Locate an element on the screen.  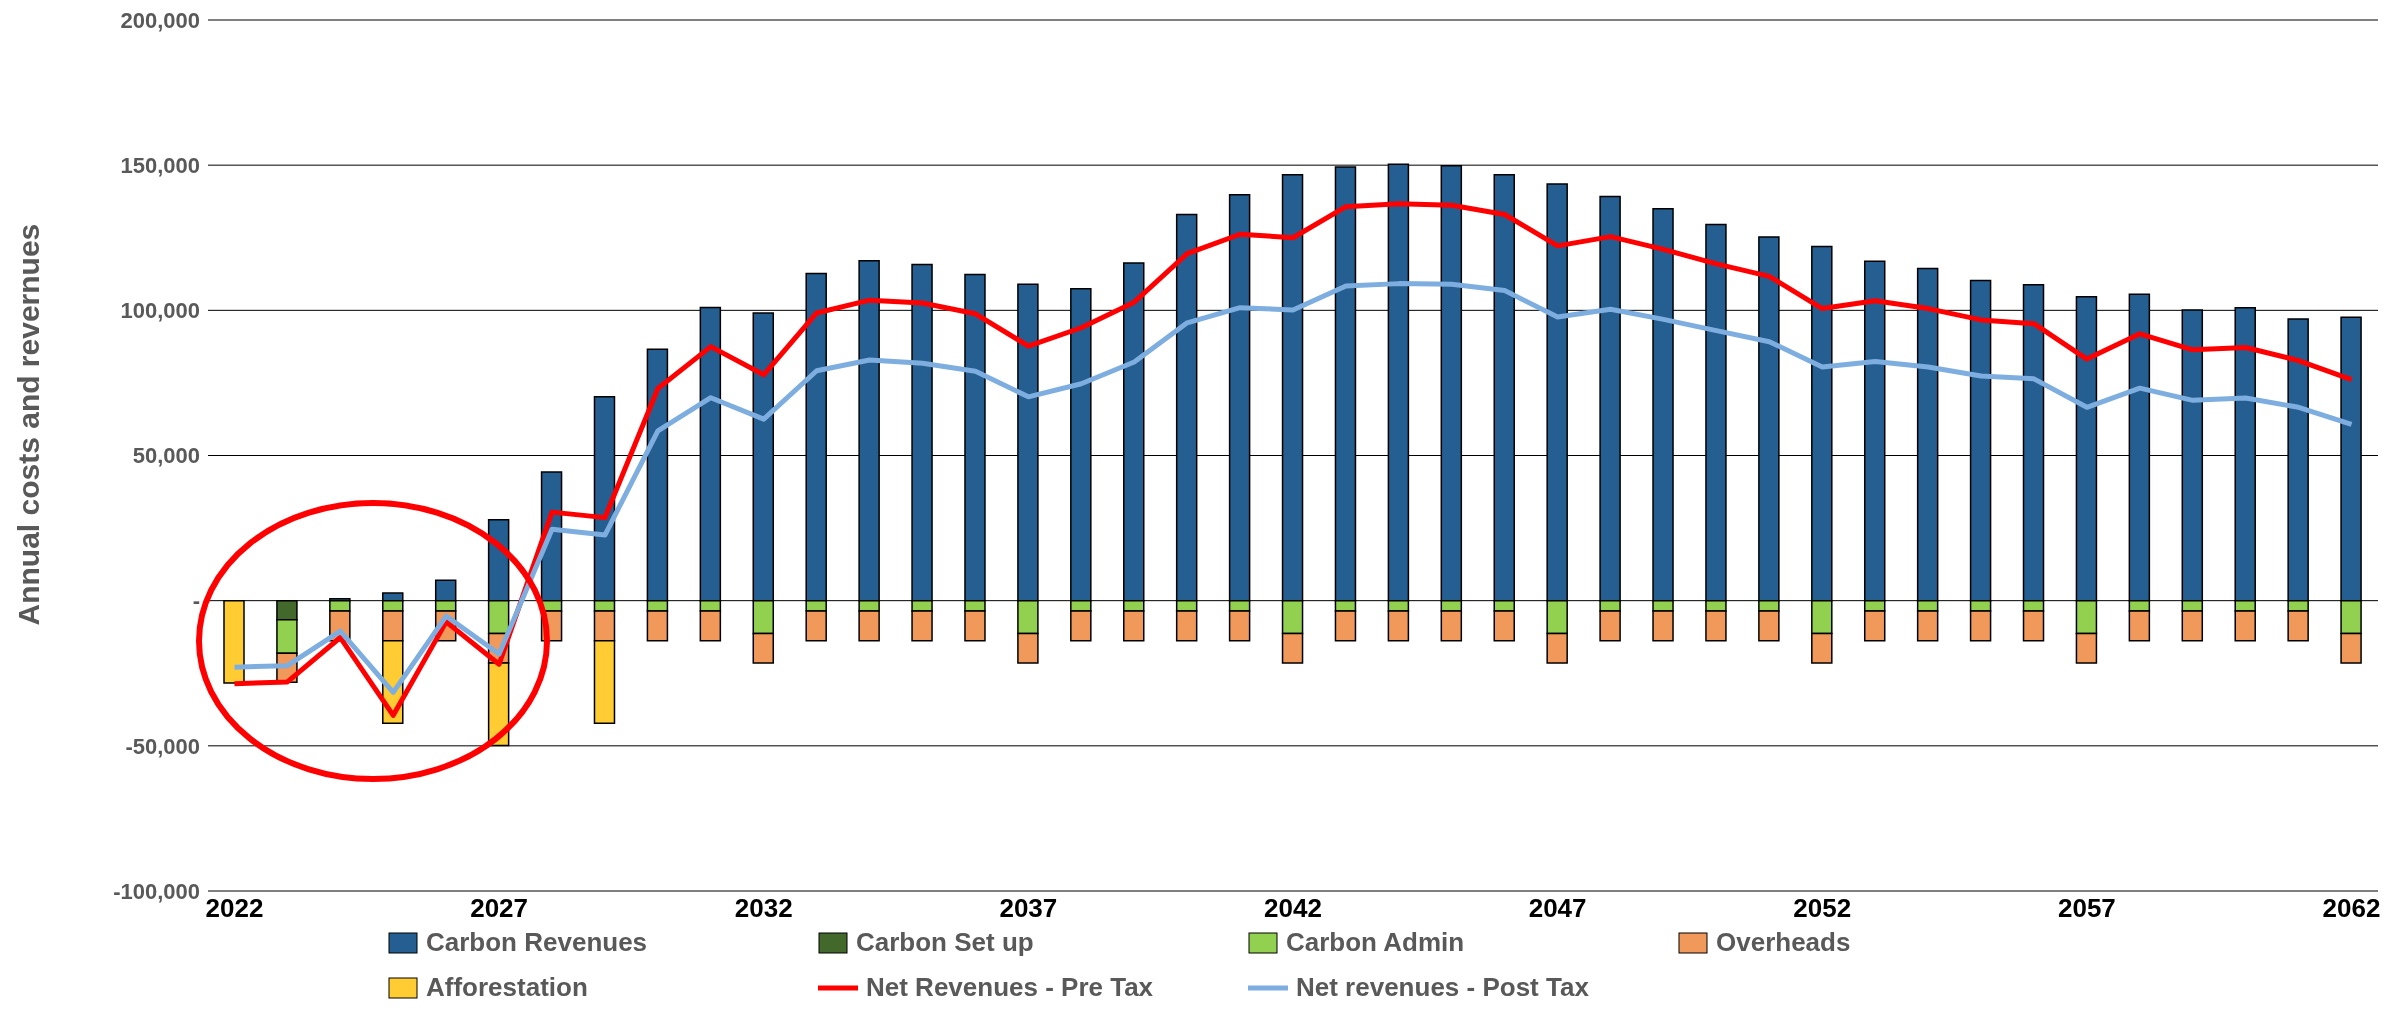
y-tick-label: -50,000 is located at coordinates (162, 746).